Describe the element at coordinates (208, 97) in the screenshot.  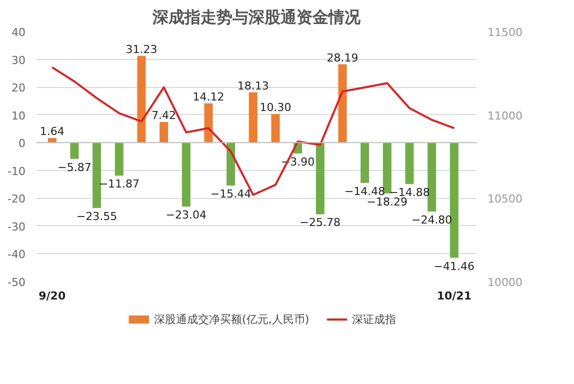
I see `data-label: 14.12` at that location.